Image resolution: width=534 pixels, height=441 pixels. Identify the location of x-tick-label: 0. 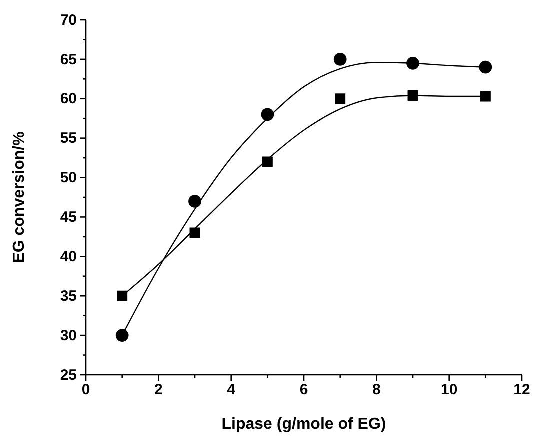
(86, 390).